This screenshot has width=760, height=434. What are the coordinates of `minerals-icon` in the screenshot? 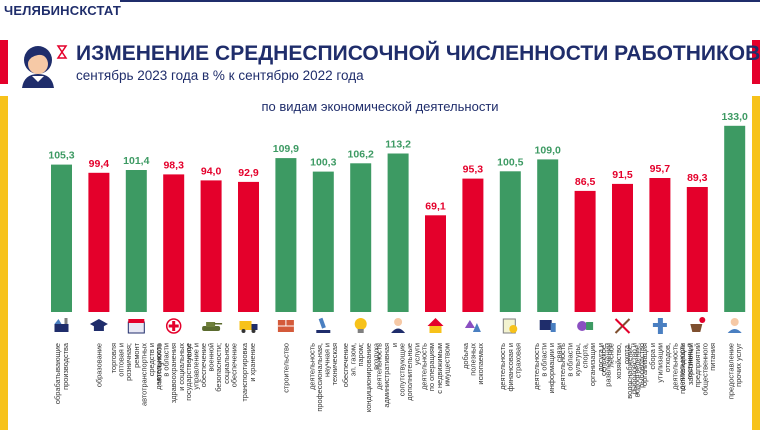 It's located at (472, 326).